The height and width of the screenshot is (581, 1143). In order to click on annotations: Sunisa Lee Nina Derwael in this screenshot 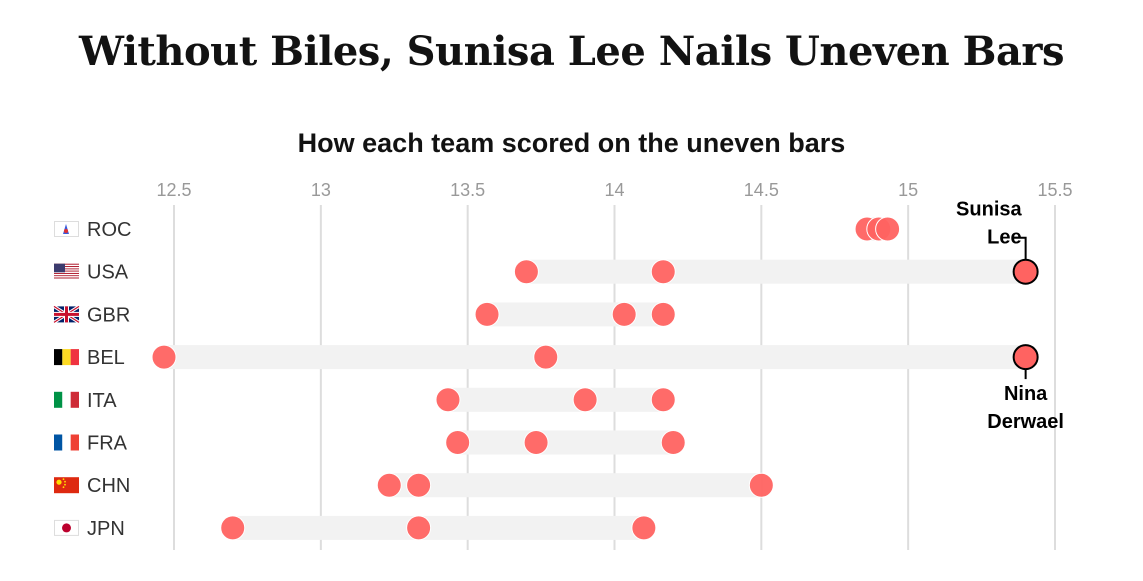, I will do `click(1010, 316)`.